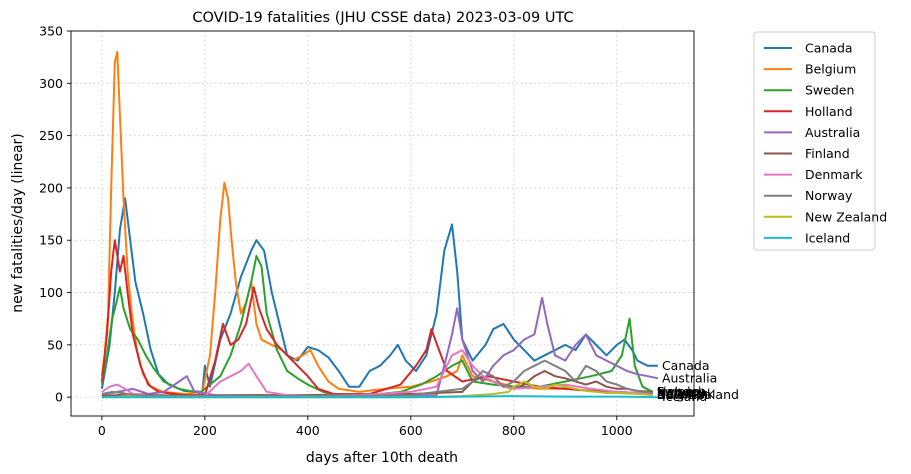  Describe the element at coordinates (308, 430) in the screenshot. I see `x-tick-label: 400` at that location.